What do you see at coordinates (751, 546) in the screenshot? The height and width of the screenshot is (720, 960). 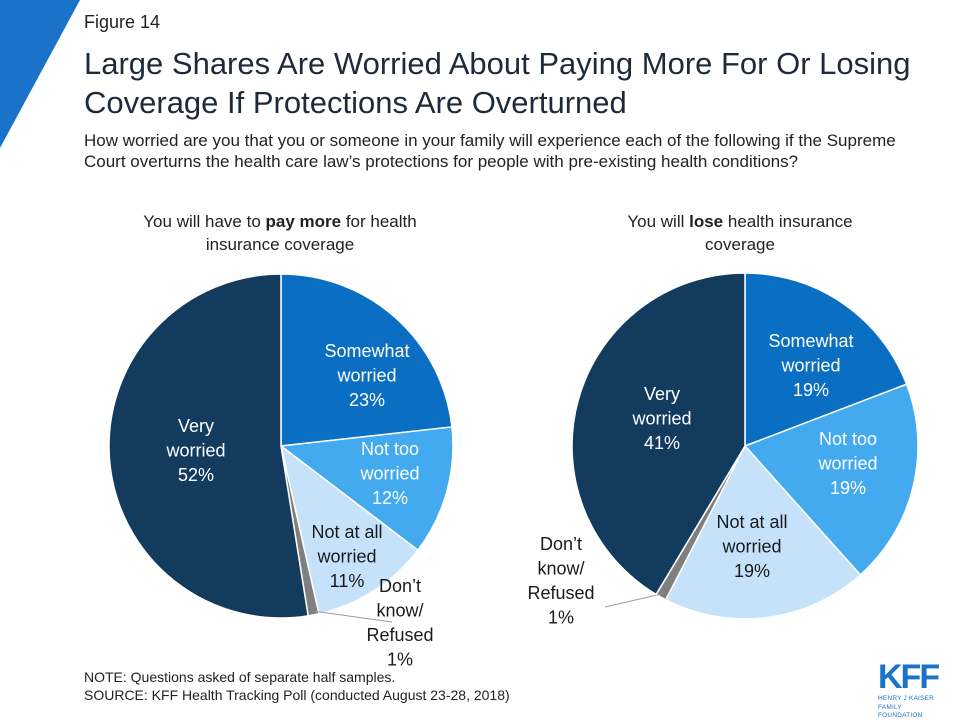 I see `pie2-slice-3-label: Not at all worried 19%` at bounding box center [751, 546].